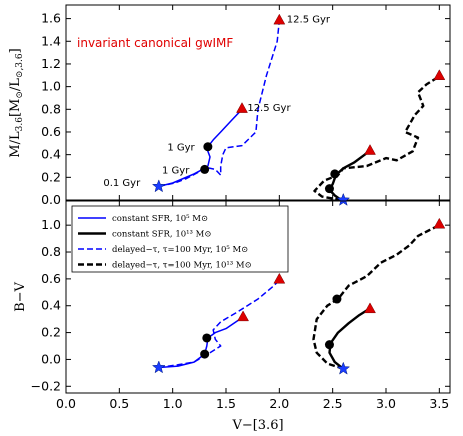 This screenshot has height=436, width=463. What do you see at coordinates (51, 63) in the screenshot?
I see `y-tick-label: 1.2` at bounding box center [51, 63].